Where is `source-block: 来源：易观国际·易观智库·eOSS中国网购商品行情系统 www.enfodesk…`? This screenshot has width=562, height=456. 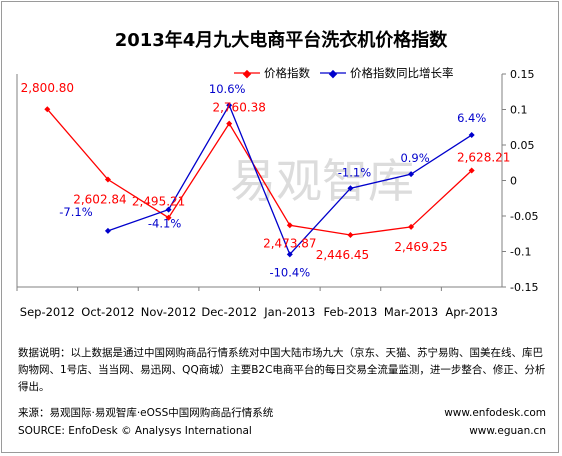 source-block: 来源：易观国际·易观智库·eOSS中国网购商品行情系统 www.enfodesk… is located at coordinates (282, 422).